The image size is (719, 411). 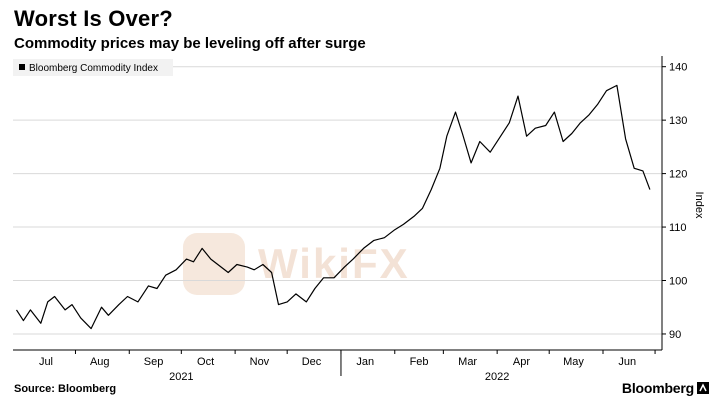 What do you see at coordinates (497, 377) in the screenshot?
I see `year-label: 2022` at bounding box center [497, 377].